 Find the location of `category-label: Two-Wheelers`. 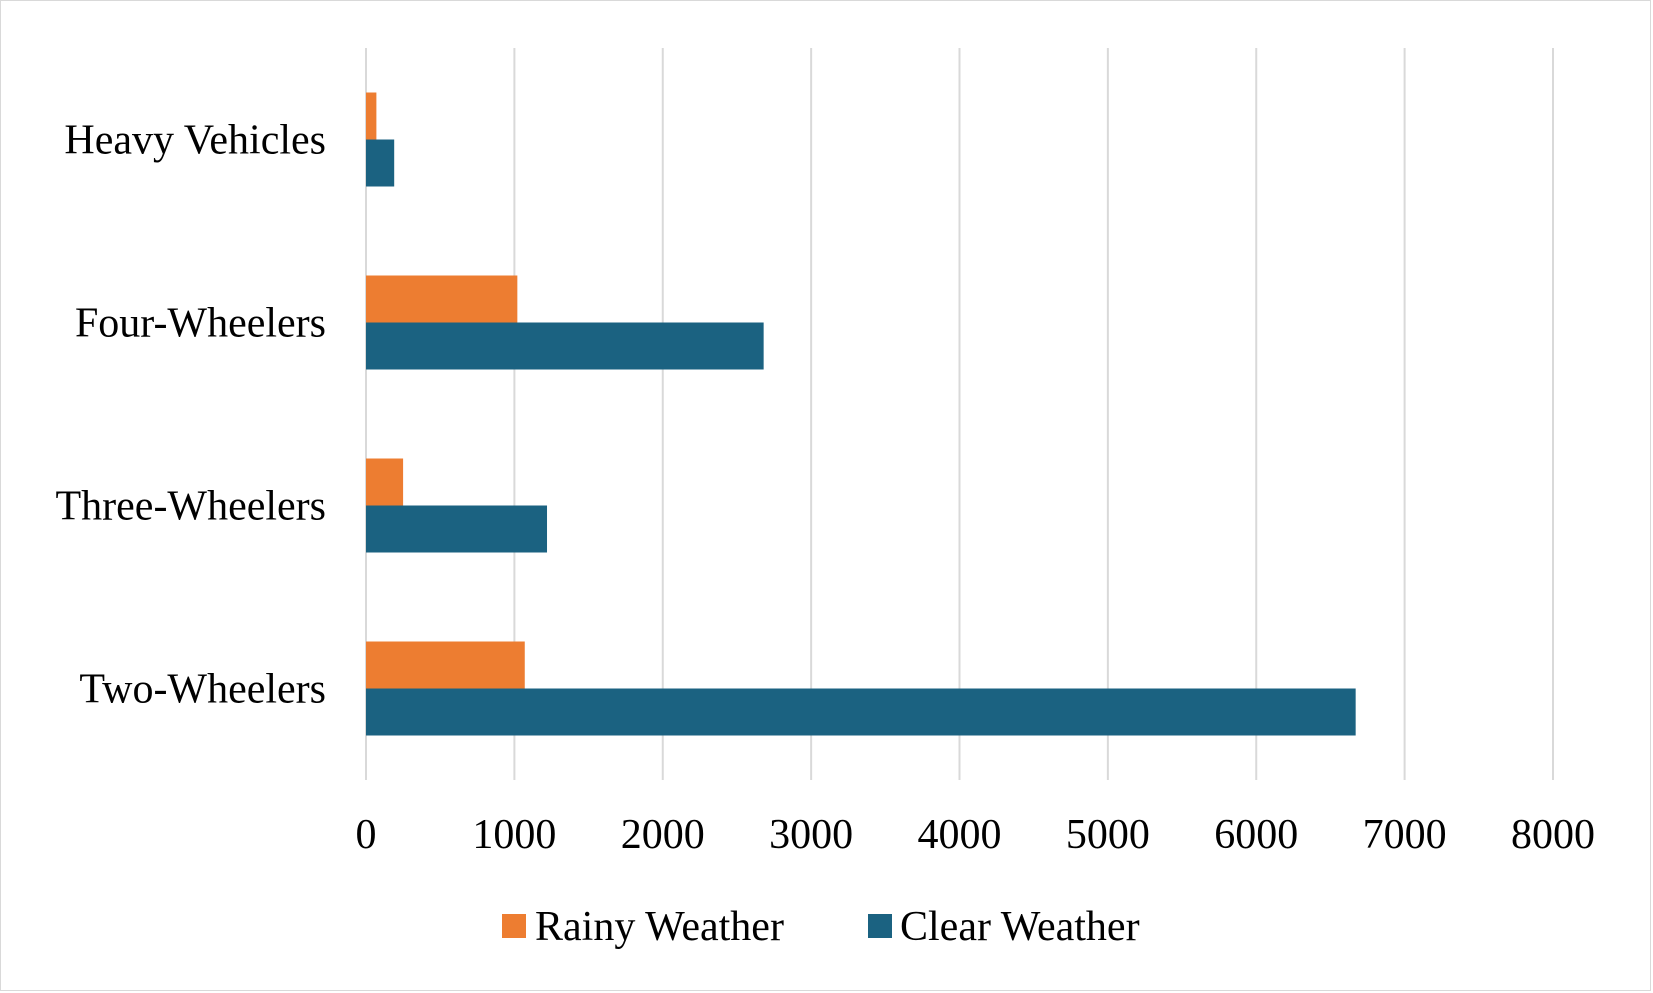

category-label: Two-Wheelers is located at coordinates (202, 690).